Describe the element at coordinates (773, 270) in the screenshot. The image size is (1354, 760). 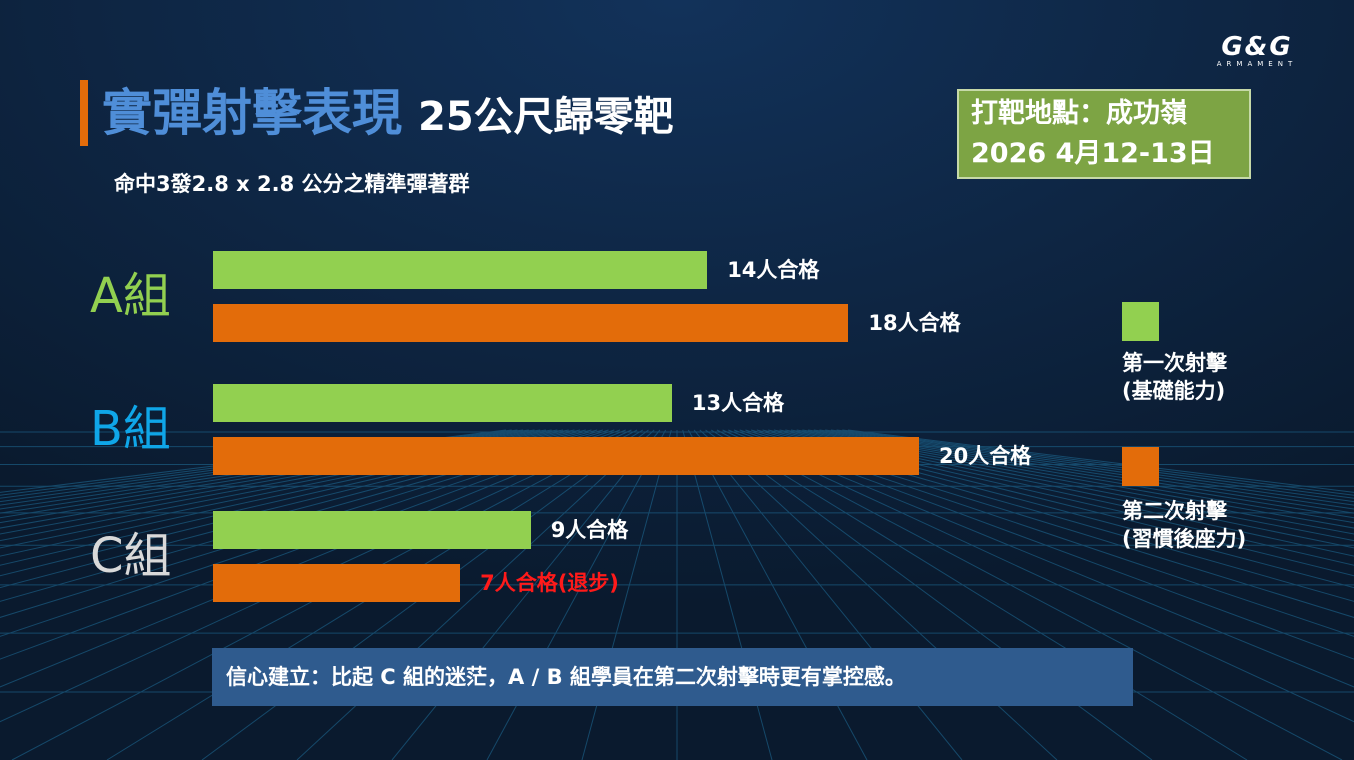
I see `value-label-a-first: 14人合格` at that location.